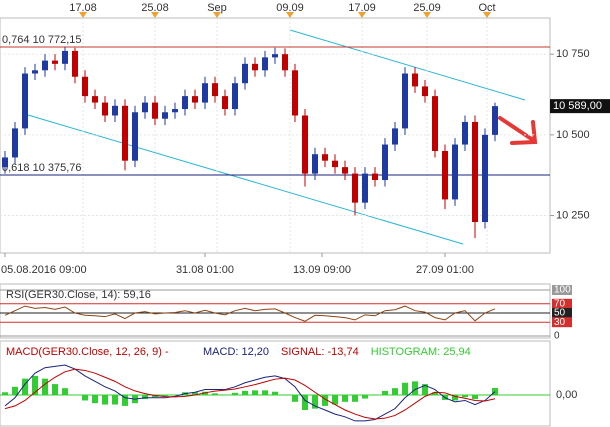 Image resolution: width=610 pixels, height=427 pixels. I want to click on y-tick-label: 10 250, so click(573, 215).